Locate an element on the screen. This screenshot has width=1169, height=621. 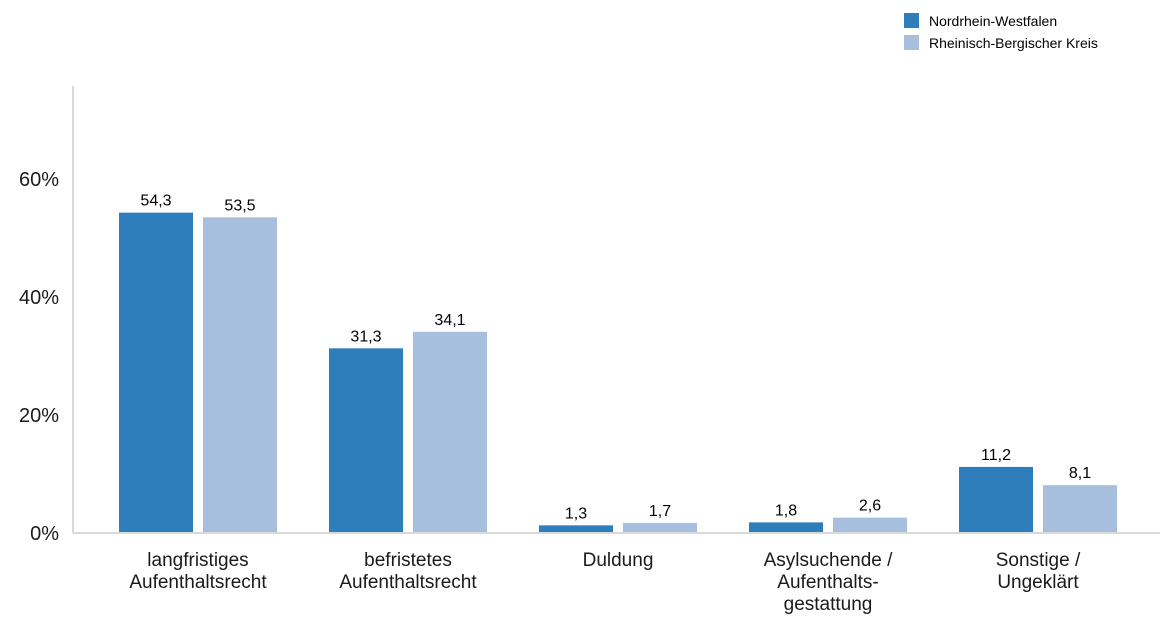
legend-label: Nordrhein-Westfalen is located at coordinates (993, 21).